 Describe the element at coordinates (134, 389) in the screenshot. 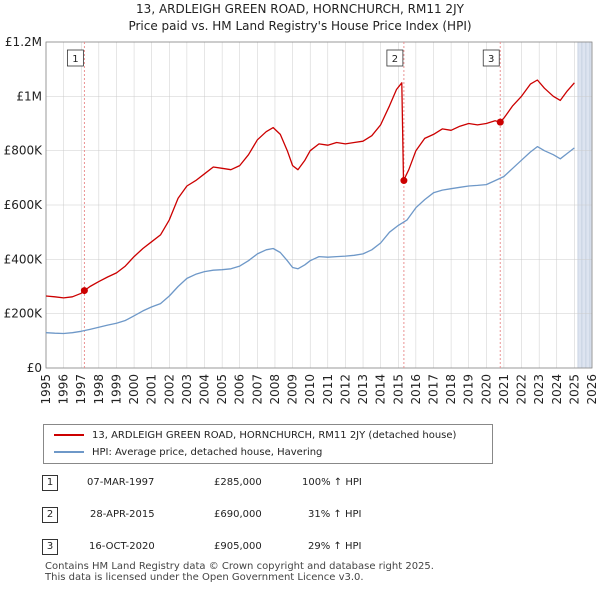

I see `x-tick-label: 2000` at that location.